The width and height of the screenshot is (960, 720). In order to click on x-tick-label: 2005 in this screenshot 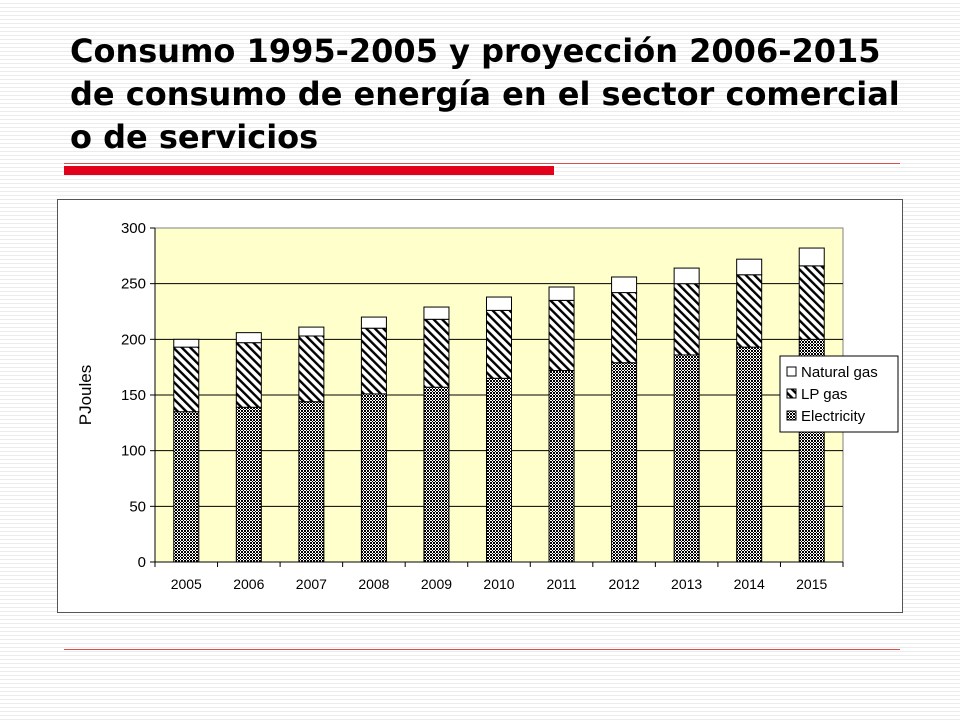, I will do `click(186, 584)`.